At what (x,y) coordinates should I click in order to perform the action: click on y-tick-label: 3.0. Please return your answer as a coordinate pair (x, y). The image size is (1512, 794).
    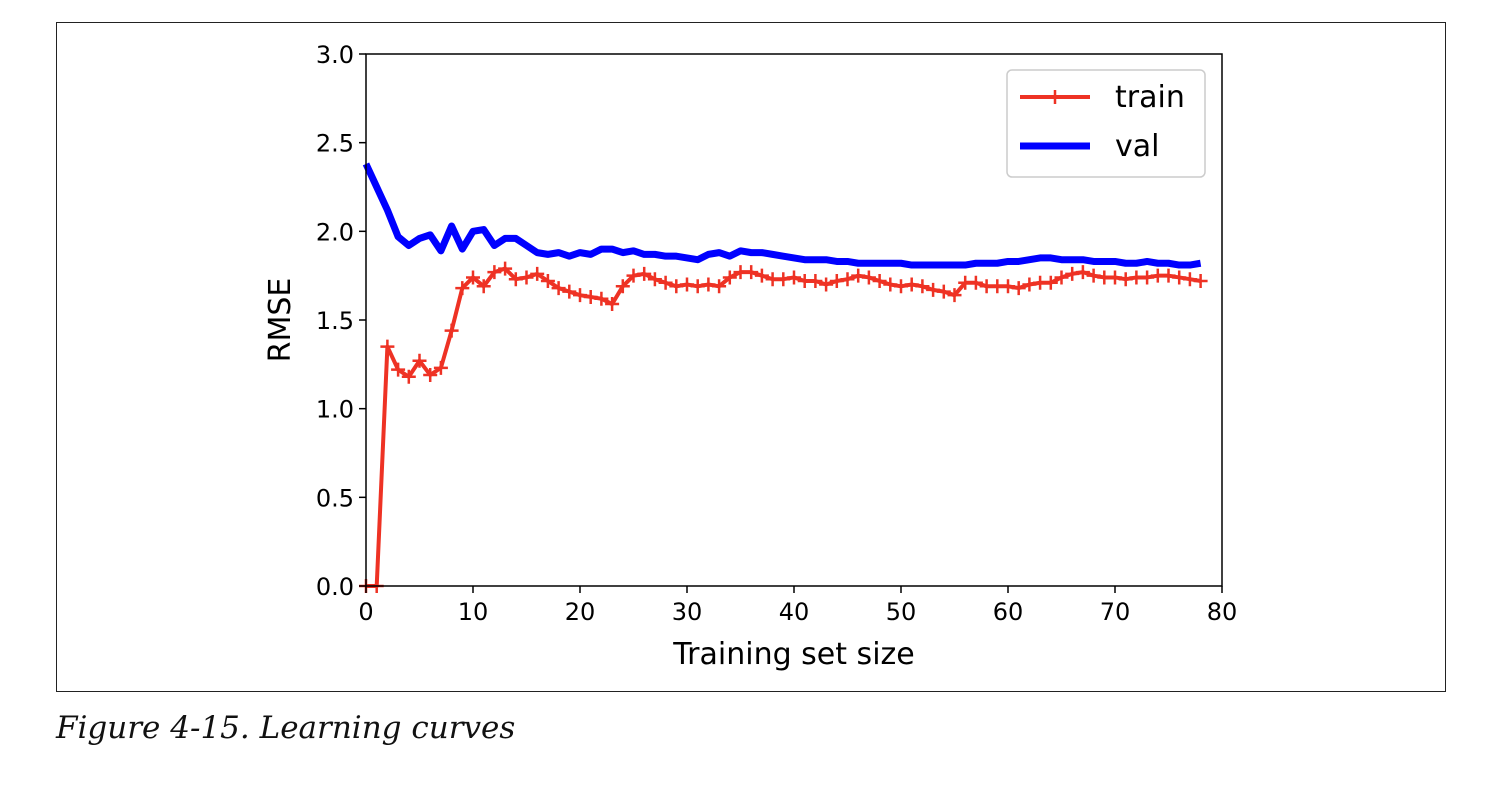
    Looking at the image, I should click on (335, 55).